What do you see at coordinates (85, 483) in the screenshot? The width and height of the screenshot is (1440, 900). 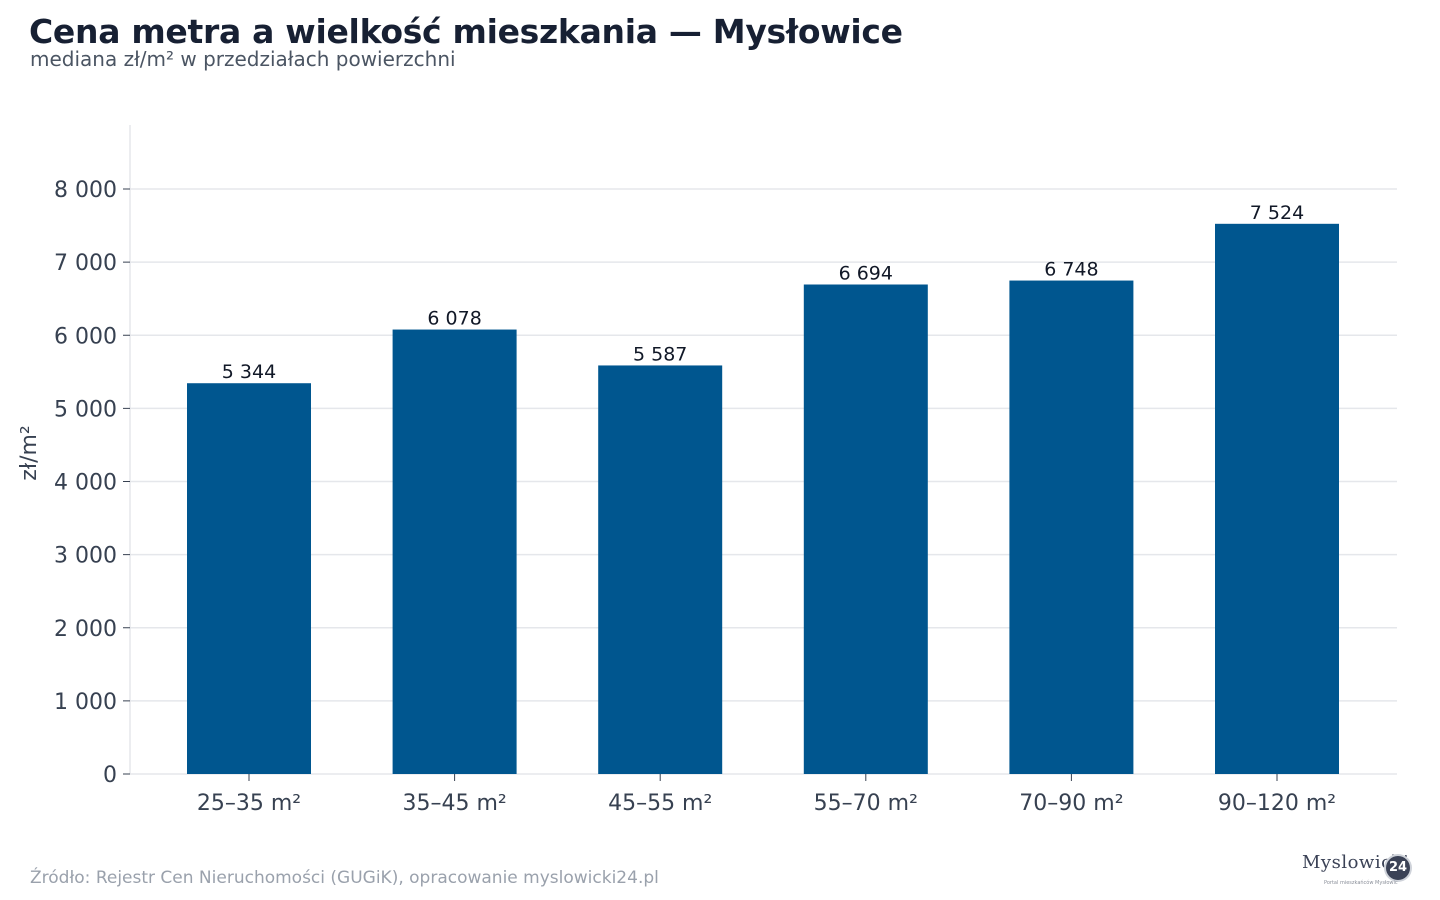 I see `y-tick-label: 4 000` at bounding box center [85, 483].